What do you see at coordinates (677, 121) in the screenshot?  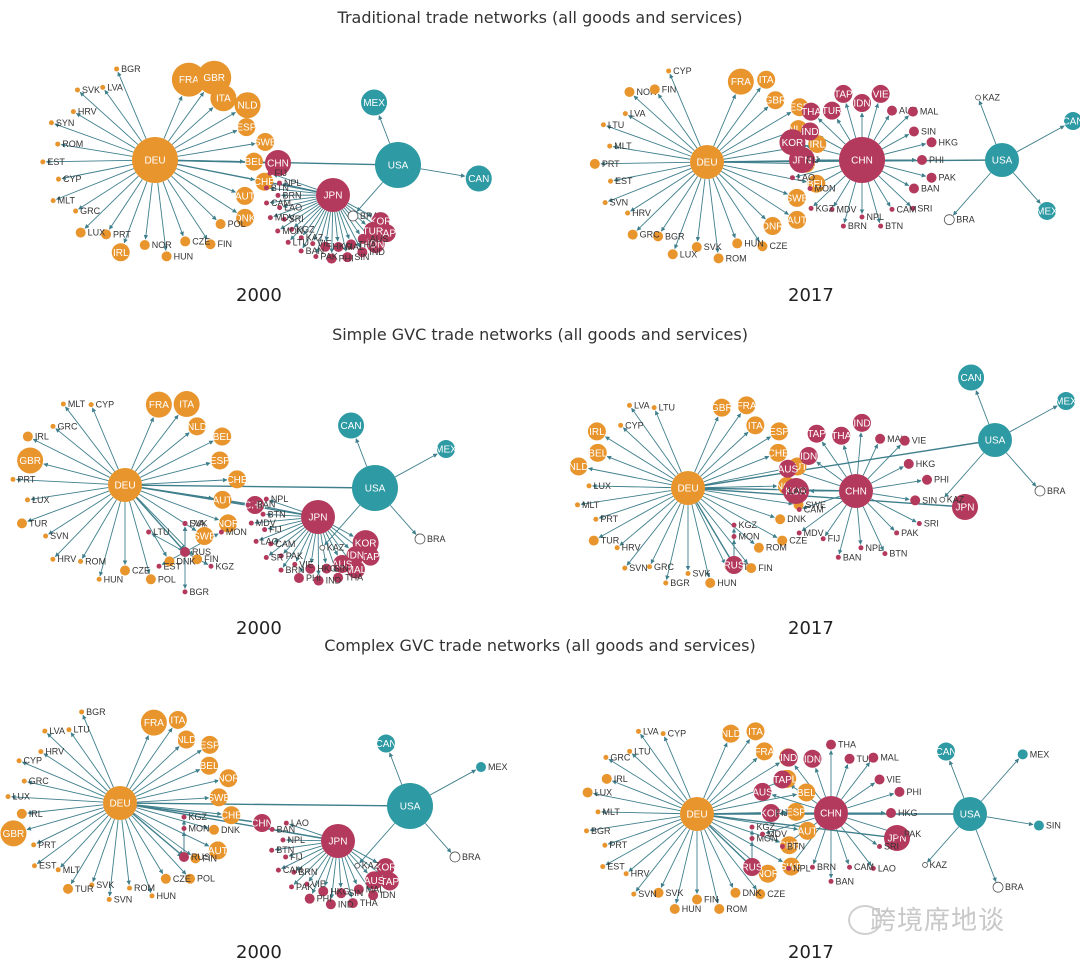 I see `edge-DEU-FIN` at bounding box center [677, 121].